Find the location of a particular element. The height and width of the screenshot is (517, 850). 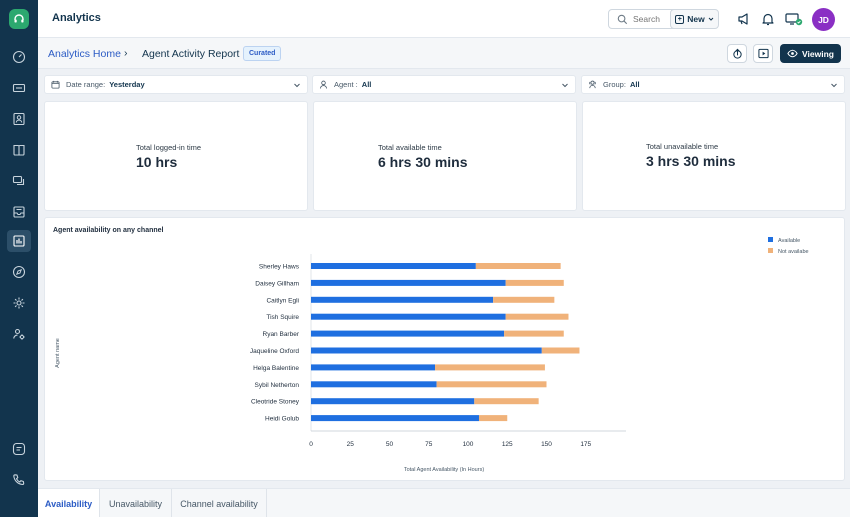

app-logo is located at coordinates (19, 19).